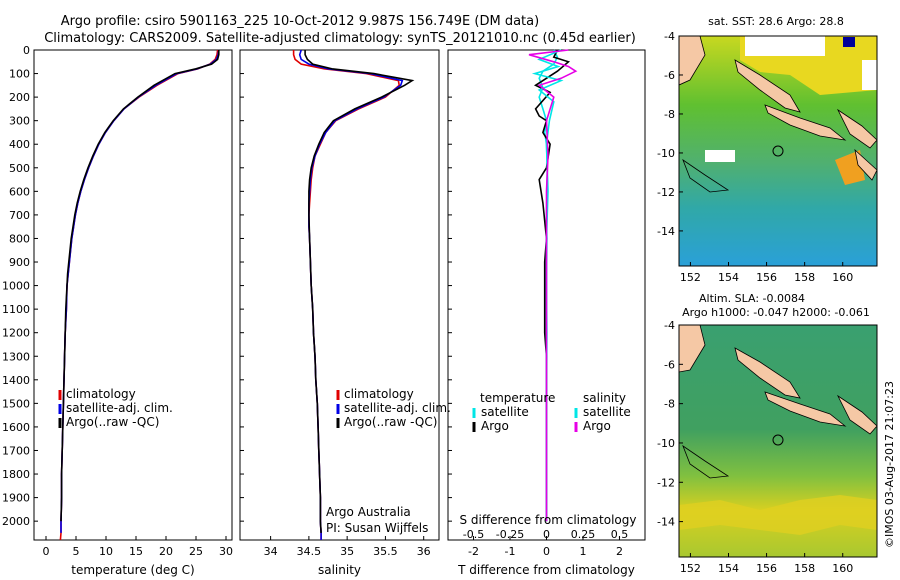 The width and height of the screenshot is (900, 580). What do you see at coordinates (666, 522) in the screenshot?
I see `map-y-tick-label: -14` at bounding box center [666, 522].